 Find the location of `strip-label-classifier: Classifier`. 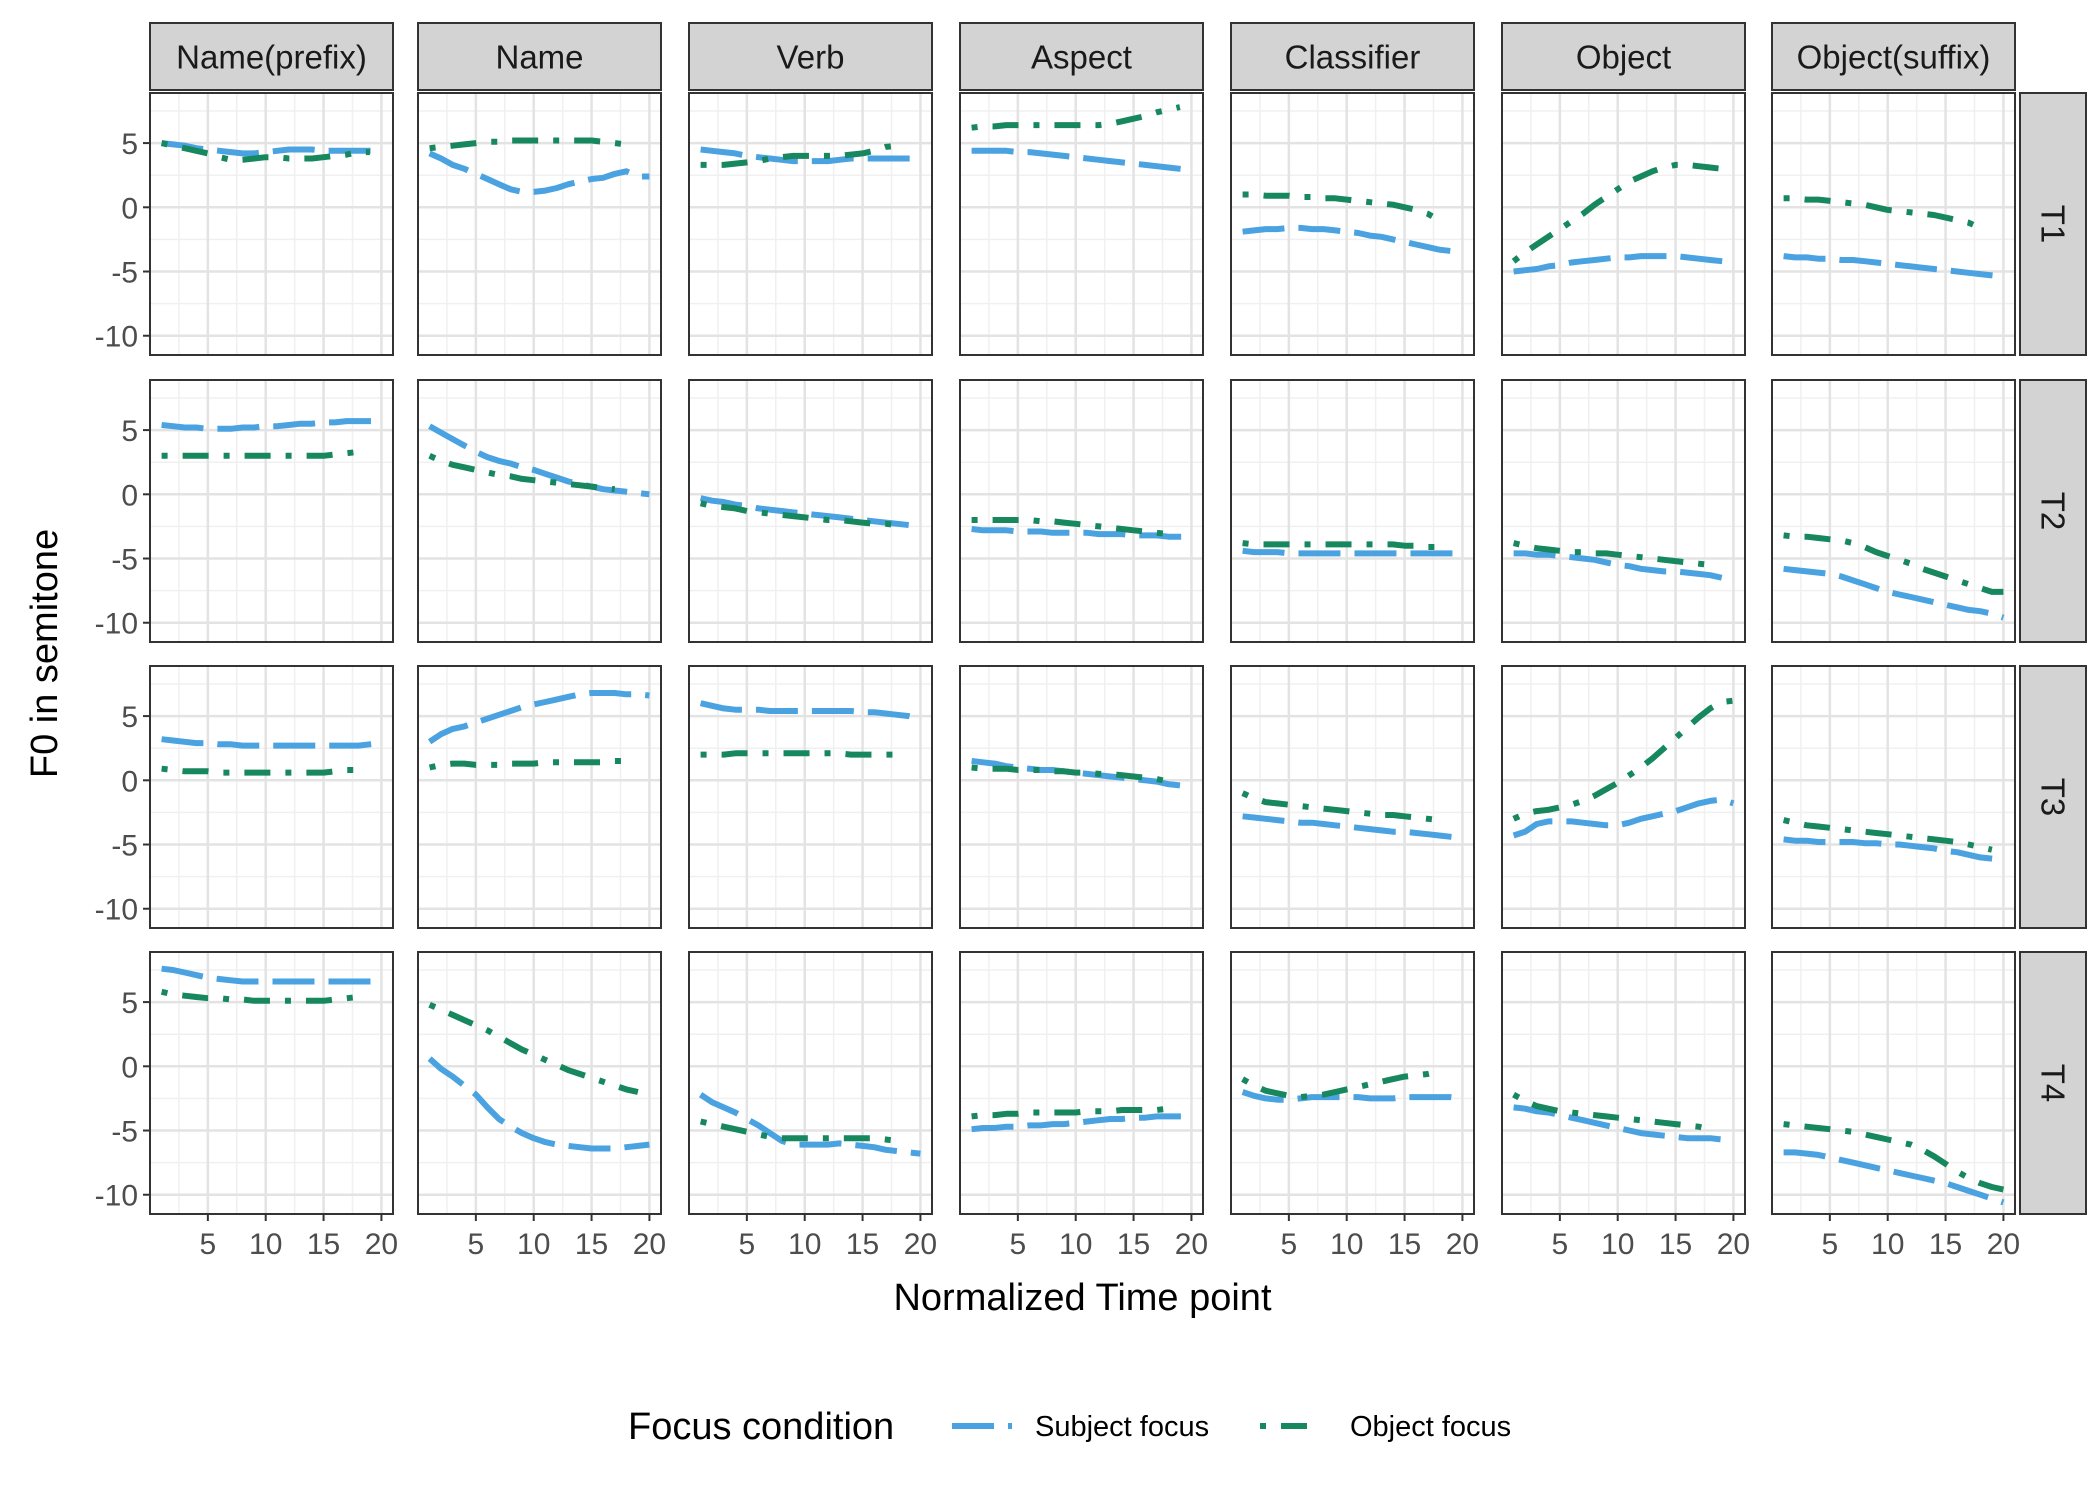

strip-label-classifier: Classifier is located at coordinates (1353, 57).